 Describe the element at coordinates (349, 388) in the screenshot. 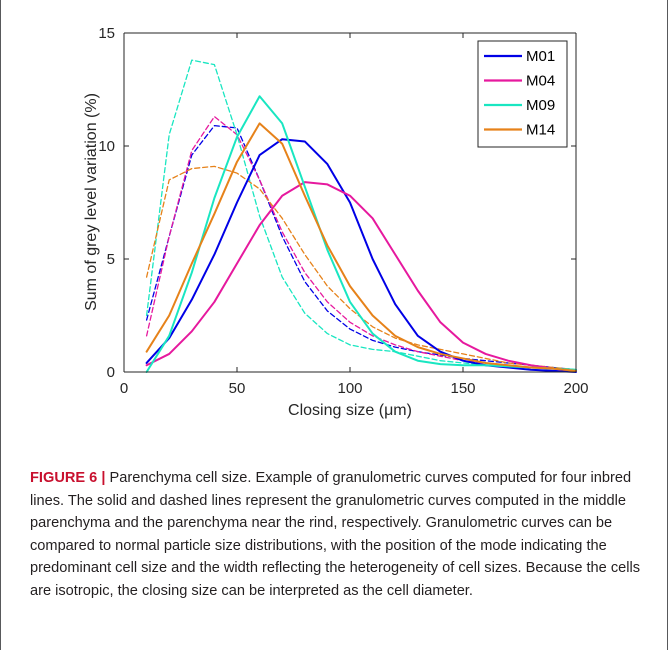

I see `x-tick-label: 100` at that location.